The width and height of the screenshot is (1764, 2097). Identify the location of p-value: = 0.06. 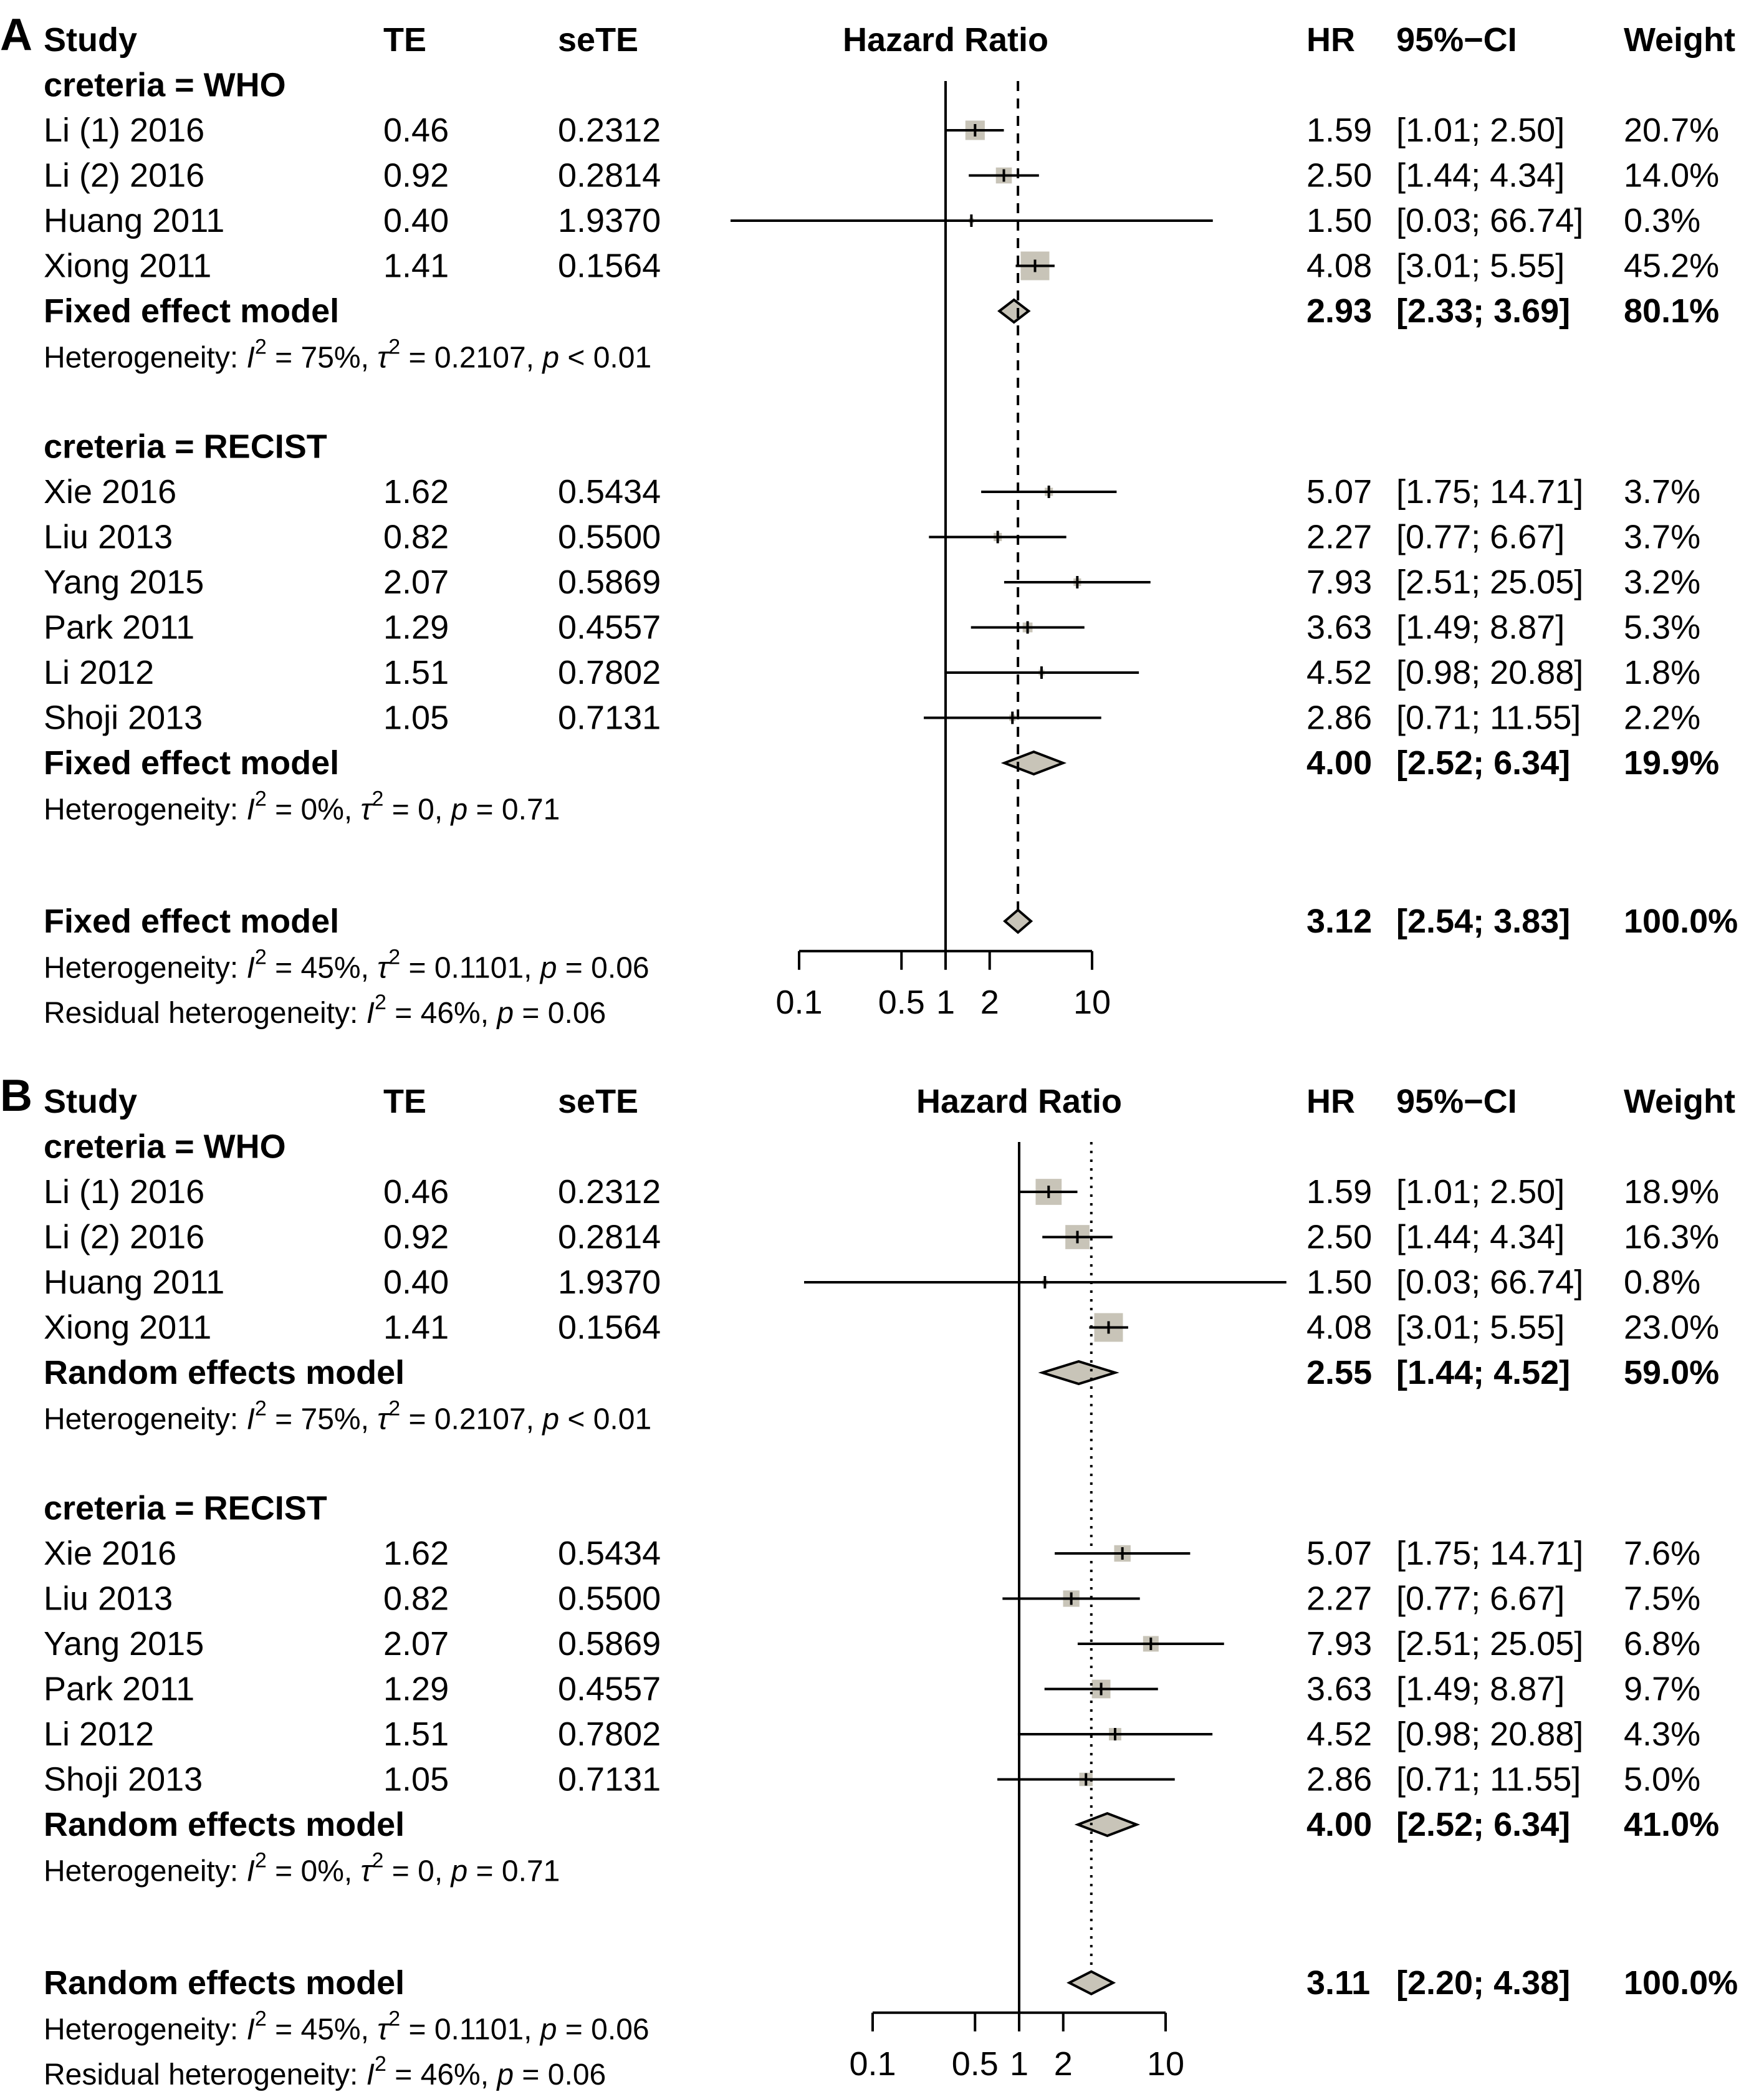
(560, 2074).